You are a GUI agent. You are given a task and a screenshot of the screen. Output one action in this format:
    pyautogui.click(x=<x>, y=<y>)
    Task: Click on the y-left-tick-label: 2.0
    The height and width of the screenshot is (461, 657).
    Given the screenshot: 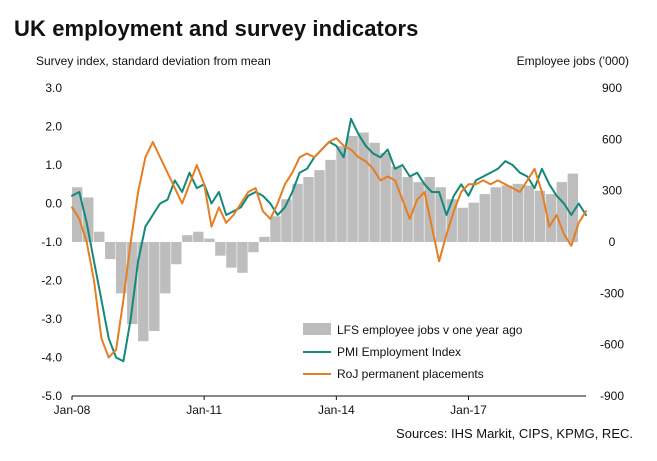 What is the action you would take?
    pyautogui.click(x=53, y=127)
    